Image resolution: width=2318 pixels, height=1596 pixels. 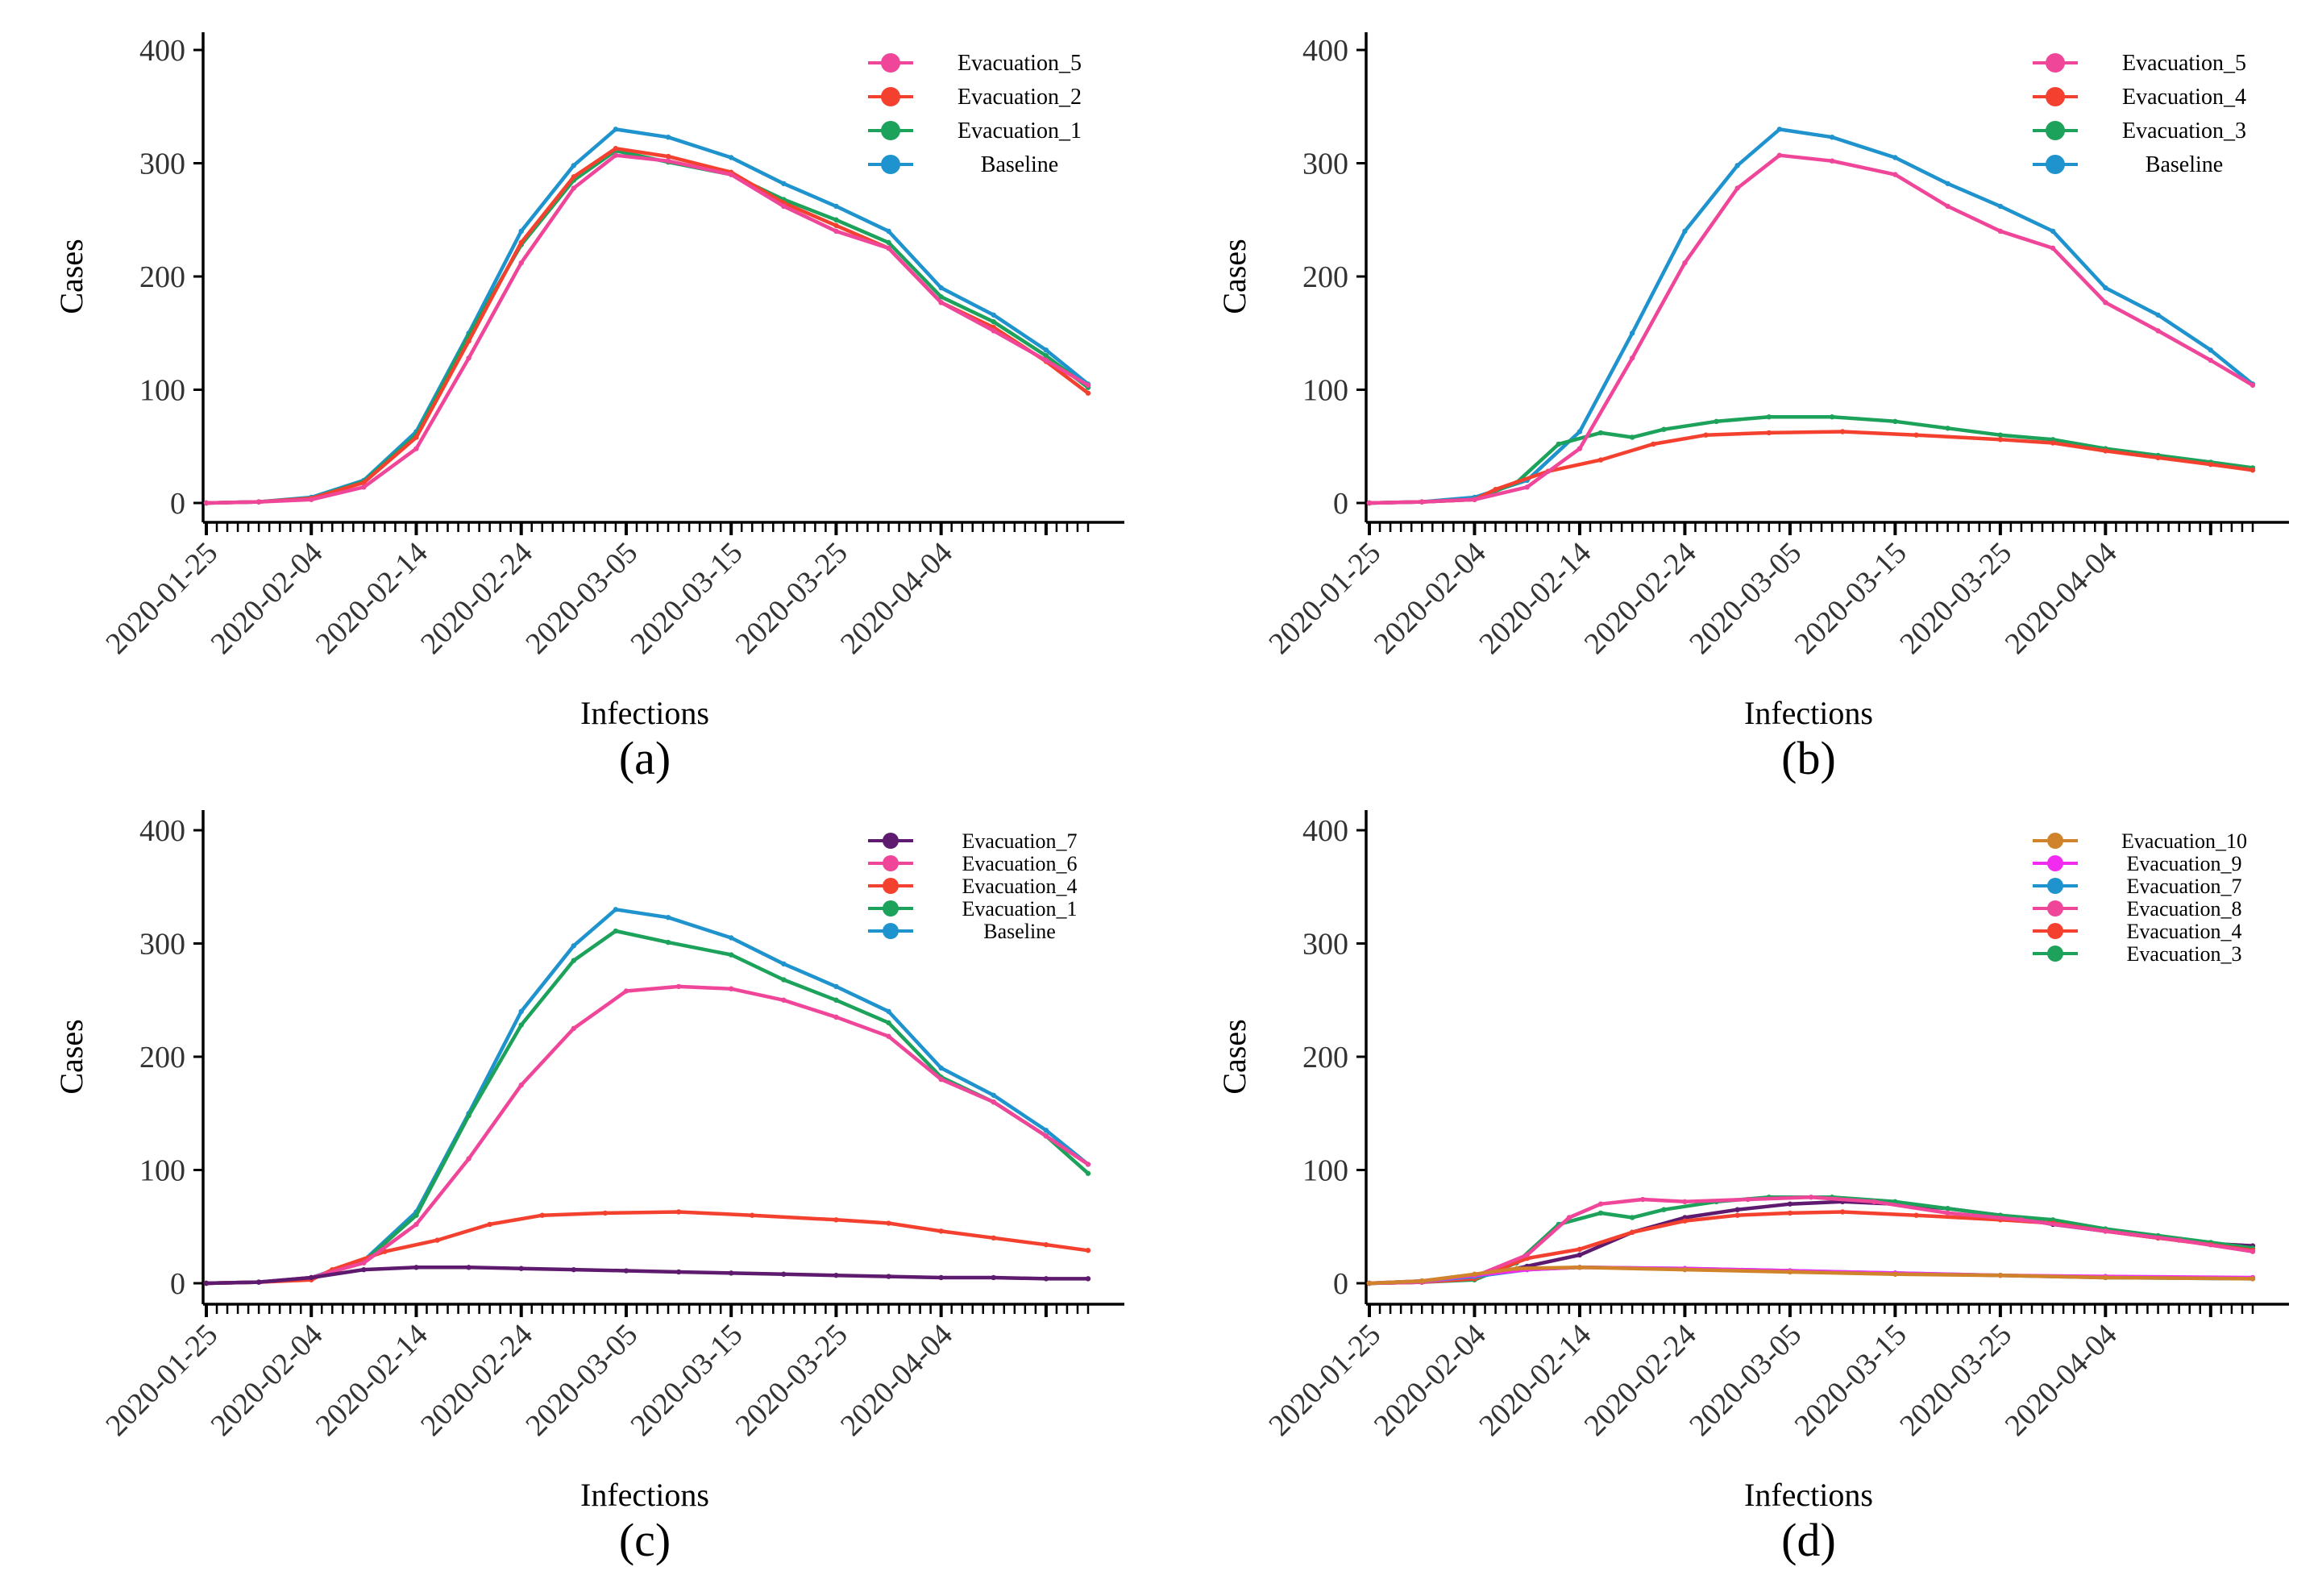 What do you see at coordinates (2128, 164) in the screenshot?
I see `legend-item: Baseline` at bounding box center [2128, 164].